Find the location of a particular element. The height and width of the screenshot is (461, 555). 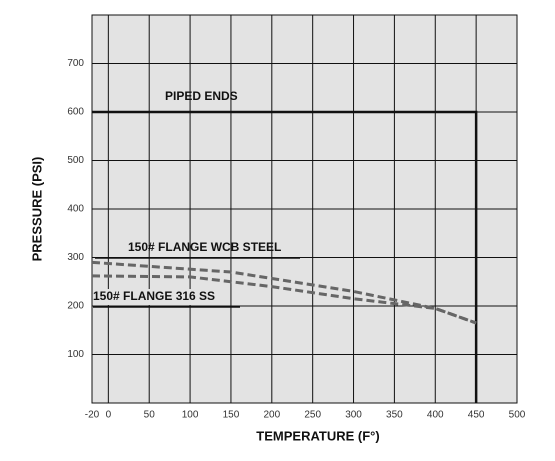

y-axis-label: PRESSURE (PSI) is located at coordinates (36, 209).